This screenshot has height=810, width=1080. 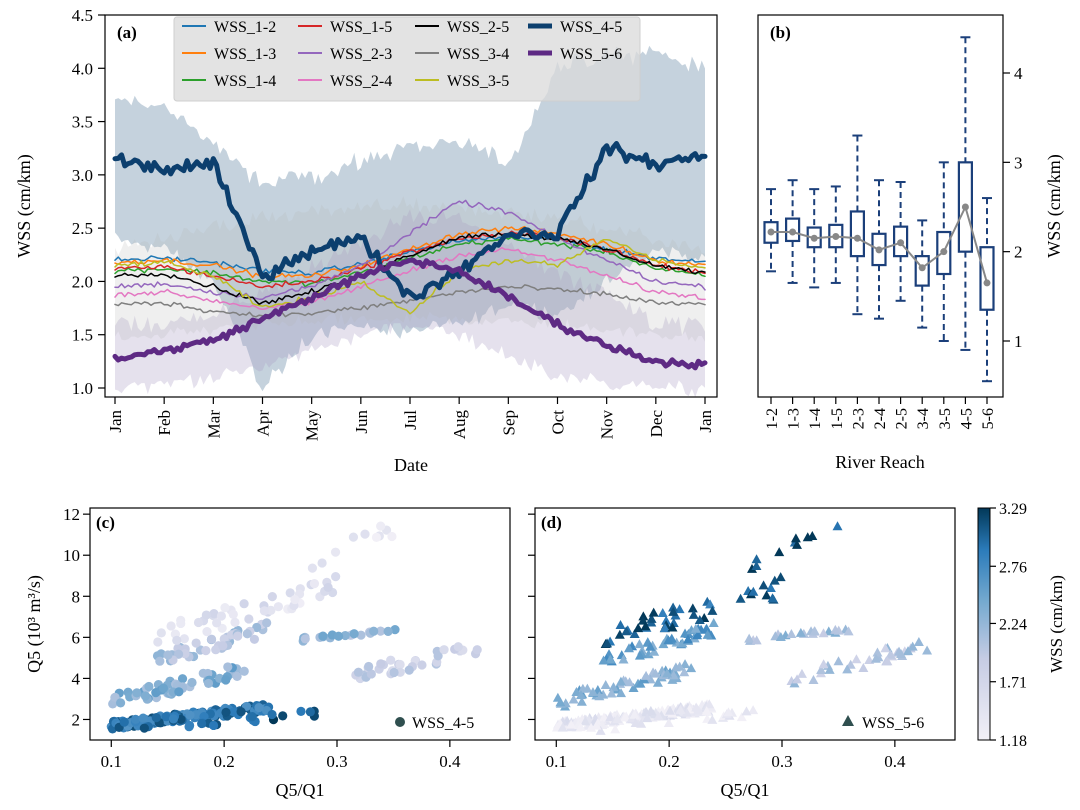 I want to click on tick-label-b-y: 4, so click(x=1018, y=73).